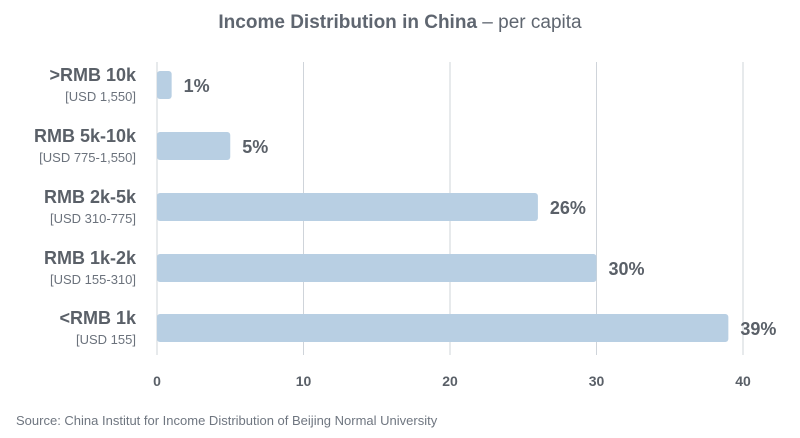  What do you see at coordinates (85, 136) in the screenshot?
I see `category-label: RMB 5k-10k` at bounding box center [85, 136].